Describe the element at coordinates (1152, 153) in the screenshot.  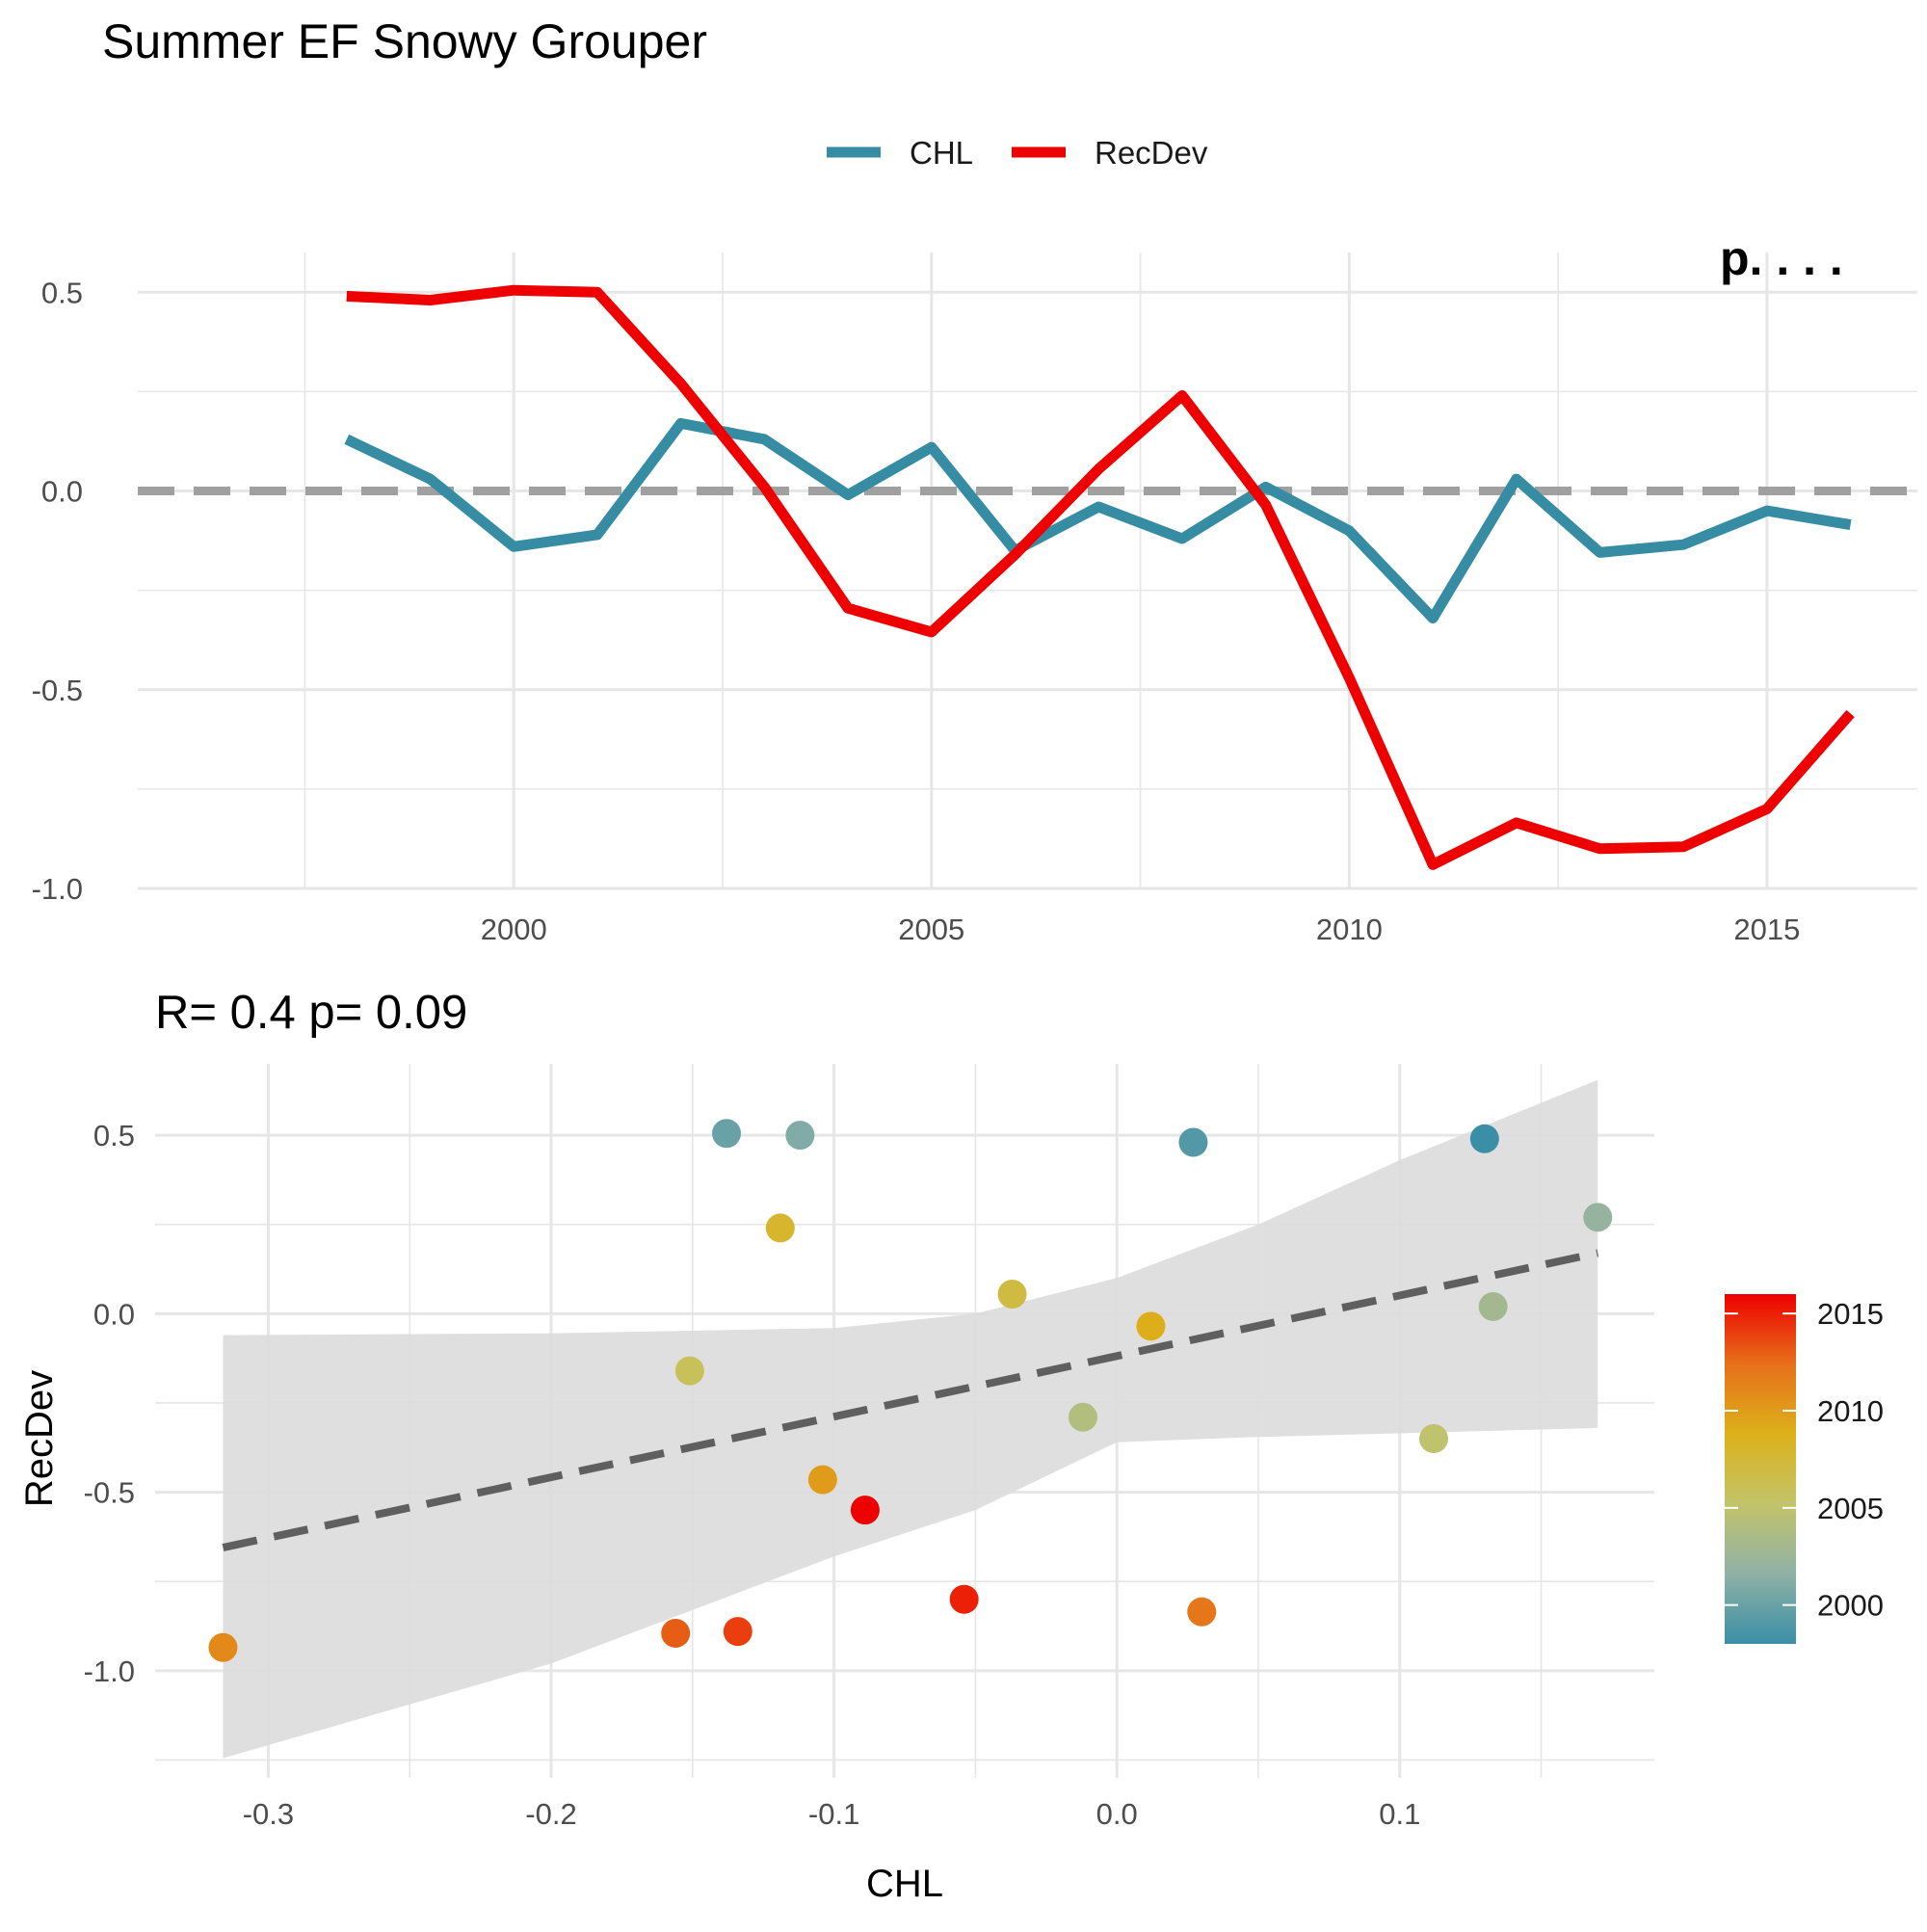
I see `legend-label: RecDev` at that location.